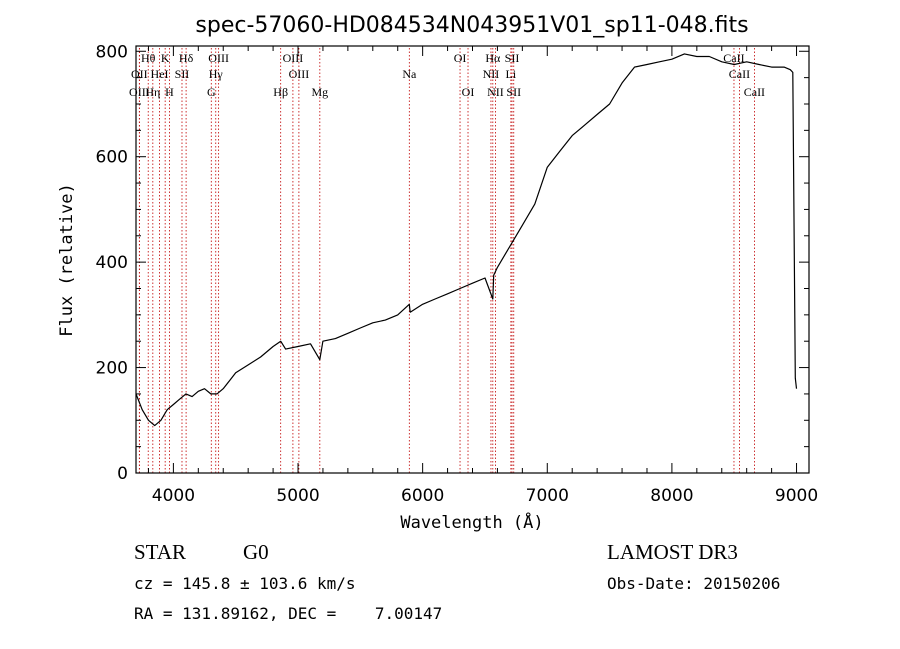 The image size is (900, 649). Describe the element at coordinates (186, 58) in the screenshot. I see `spectral-line-label: Hδ` at that location.